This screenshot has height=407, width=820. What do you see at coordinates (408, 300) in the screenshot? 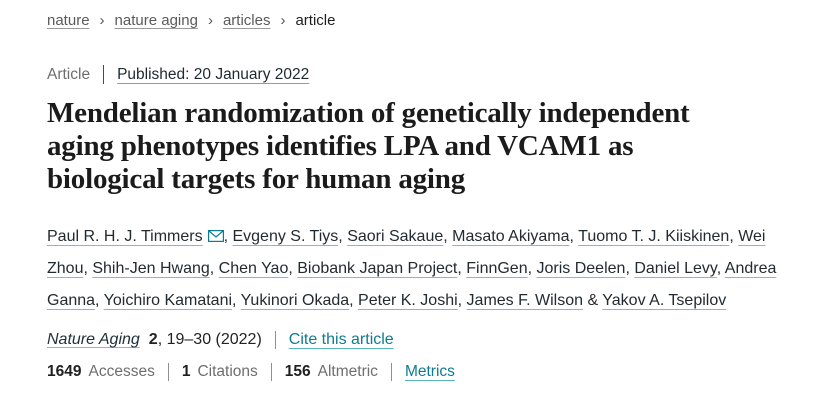
I see `author-link: Peter K. Joshi` at bounding box center [408, 300].